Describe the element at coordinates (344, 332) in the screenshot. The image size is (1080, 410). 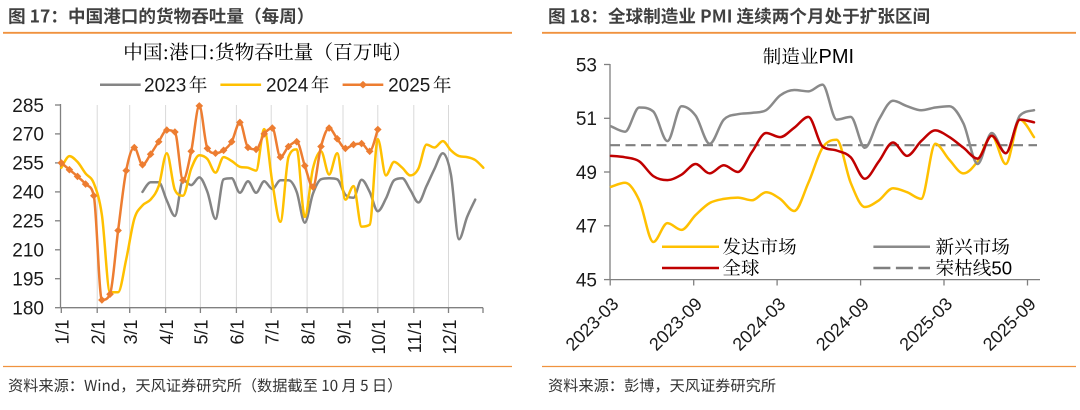
I see `svg-text: 9/1` at that location.